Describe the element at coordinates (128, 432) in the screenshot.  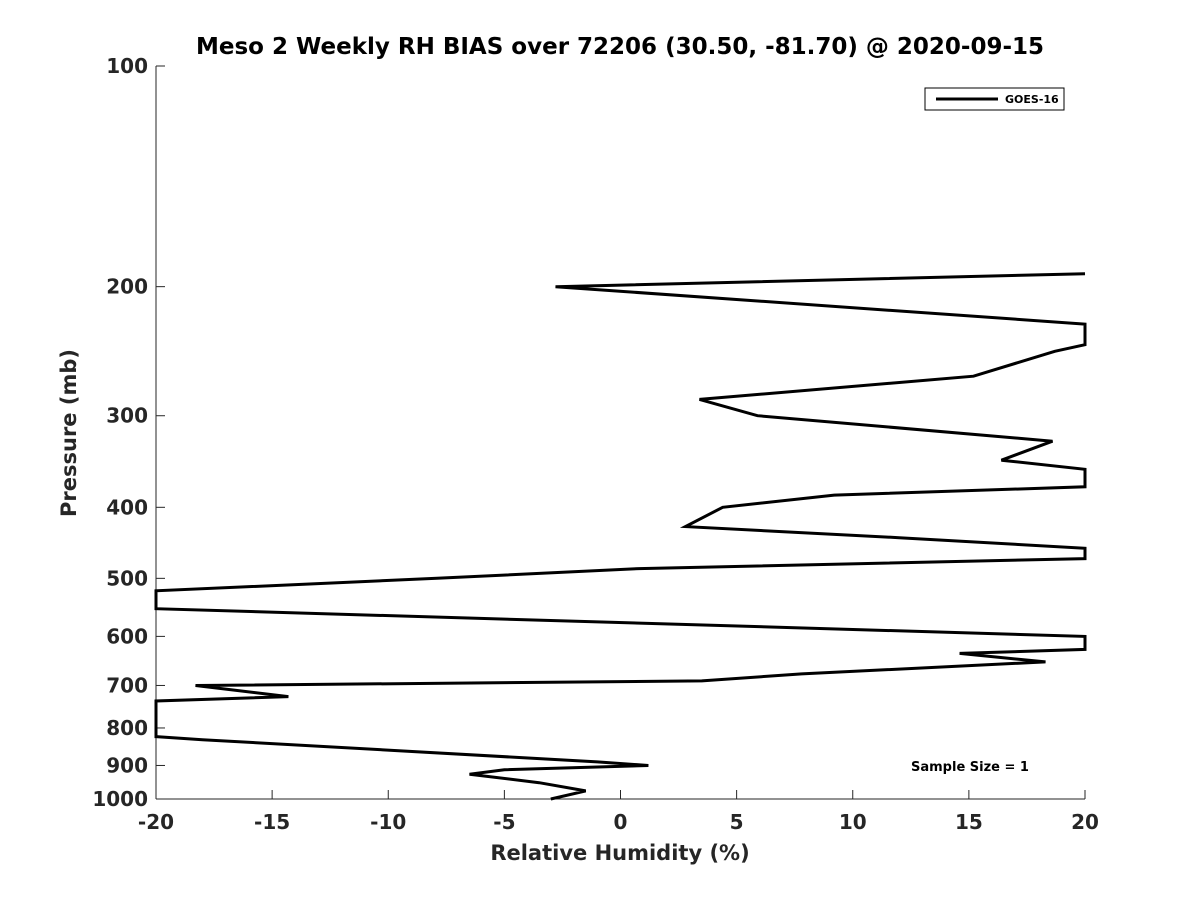
I see `y-axis-ticks: 100 200 300 400 500 600 700 800 900 1000` at that location.